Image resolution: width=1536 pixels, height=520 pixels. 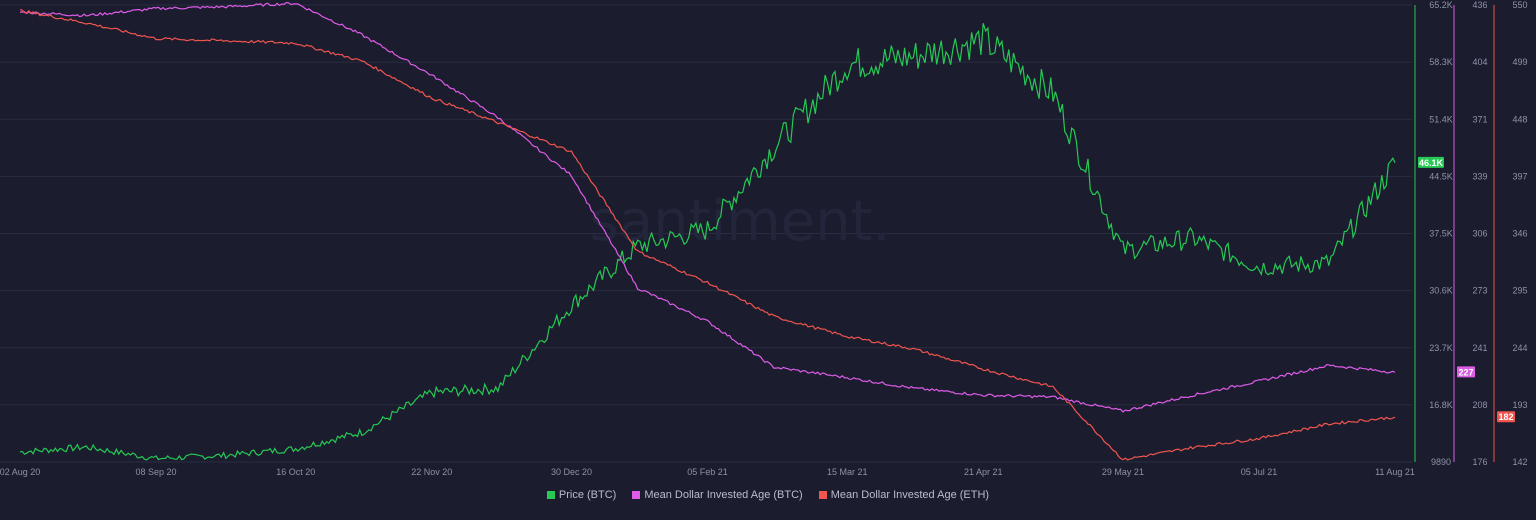 What do you see at coordinates (847, 472) in the screenshot?
I see `x-tick-label: 15 Mar 21` at bounding box center [847, 472].